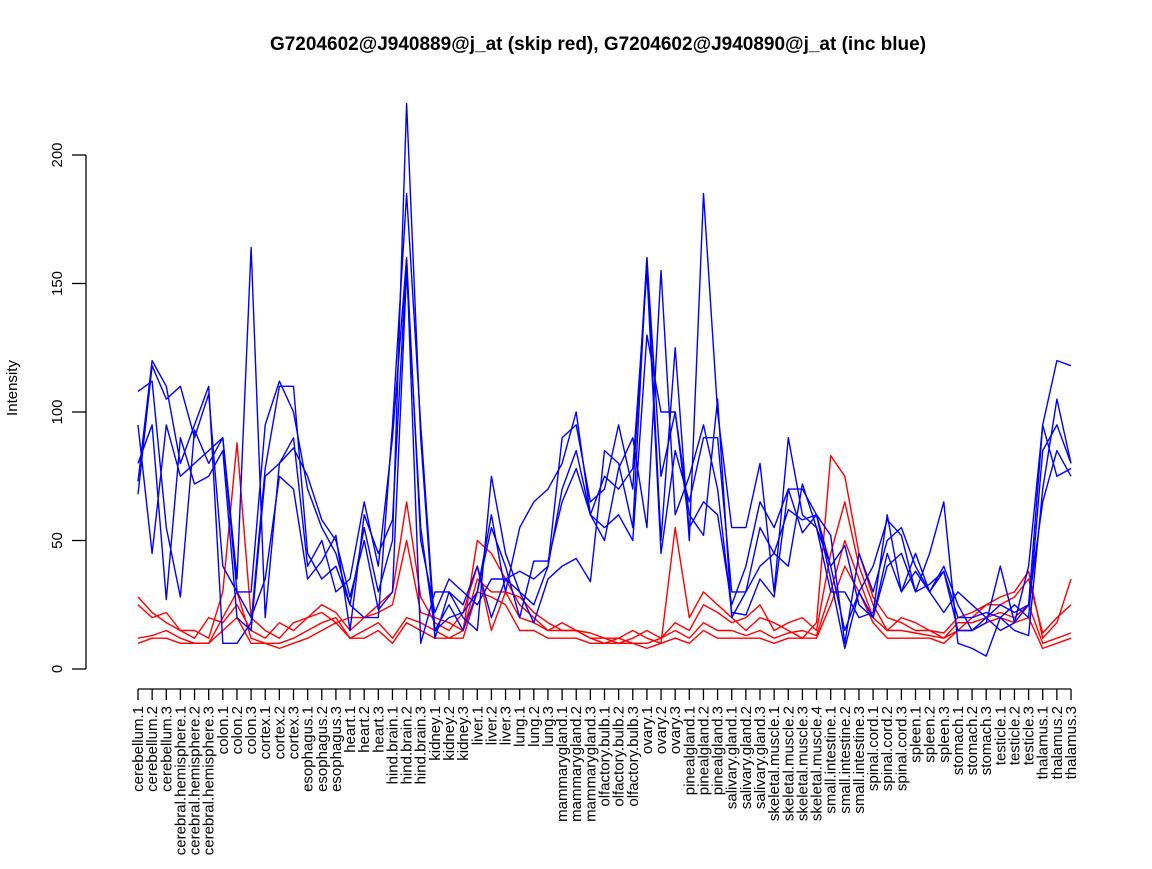  What do you see at coordinates (944, 734) in the screenshot?
I see `x-tick-label: spleen.3` at bounding box center [944, 734].